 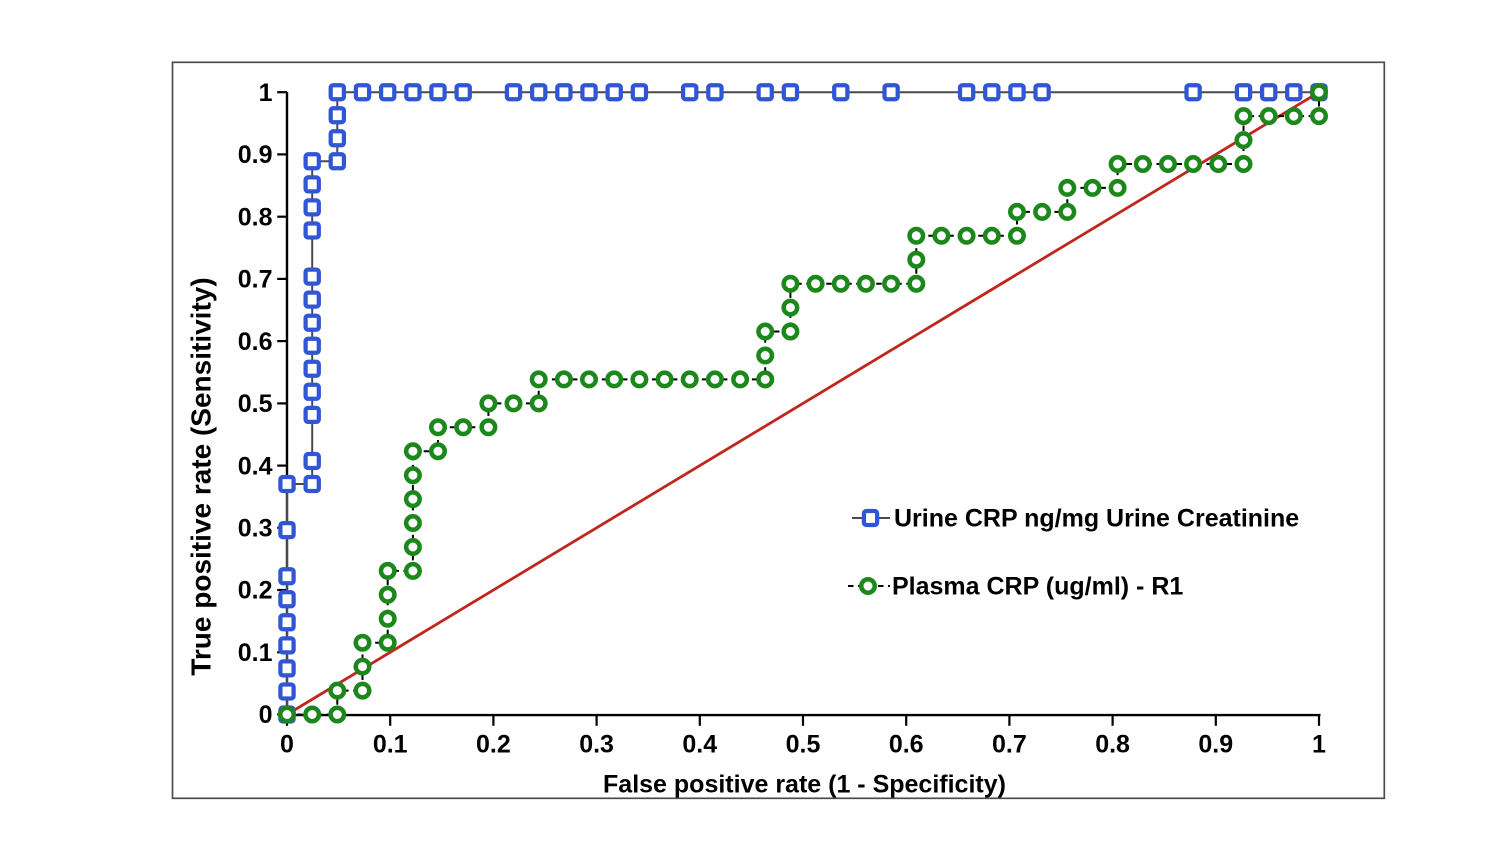 What do you see at coordinates (1037, 587) in the screenshot?
I see `svg-text: Plasma CRP (ug/ml) - R1` at bounding box center [1037, 587].